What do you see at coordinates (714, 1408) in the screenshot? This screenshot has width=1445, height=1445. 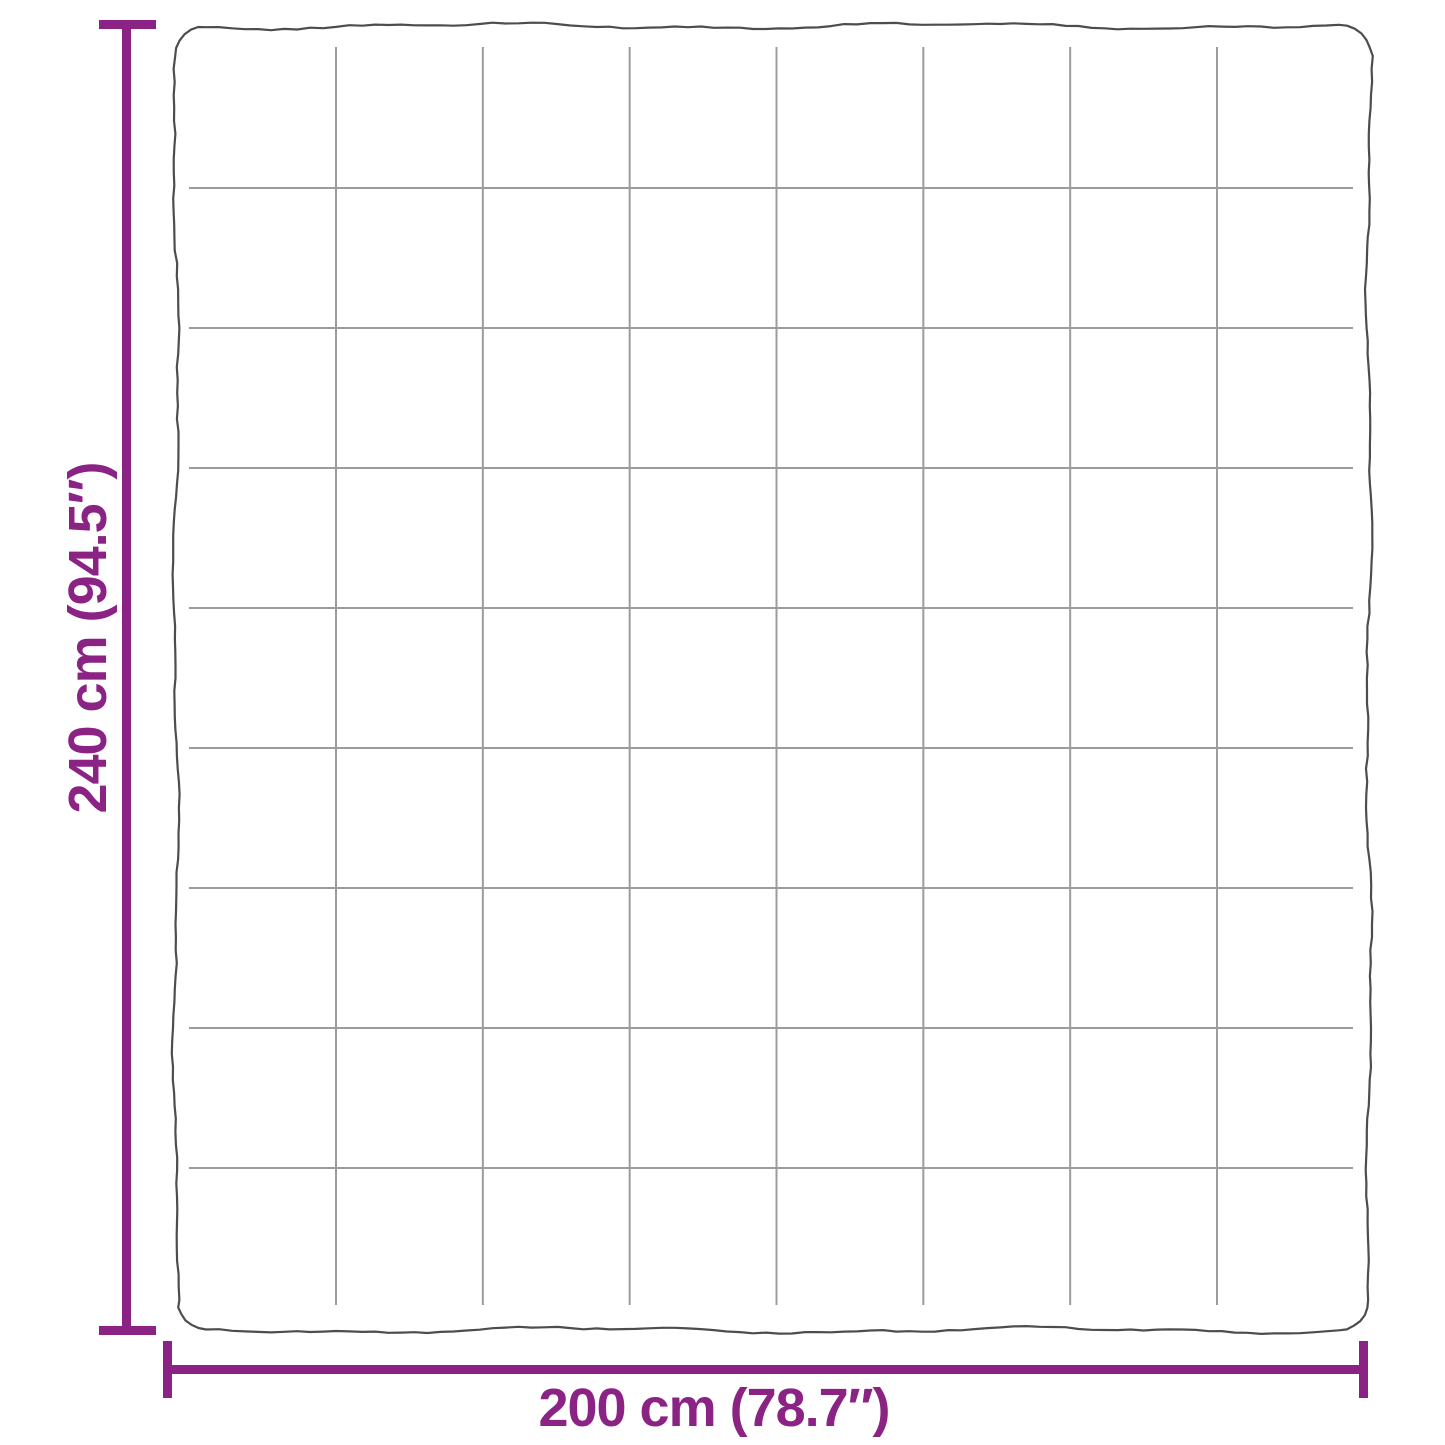 I see `width-label: 200 cm (78.7″)` at bounding box center [714, 1408].